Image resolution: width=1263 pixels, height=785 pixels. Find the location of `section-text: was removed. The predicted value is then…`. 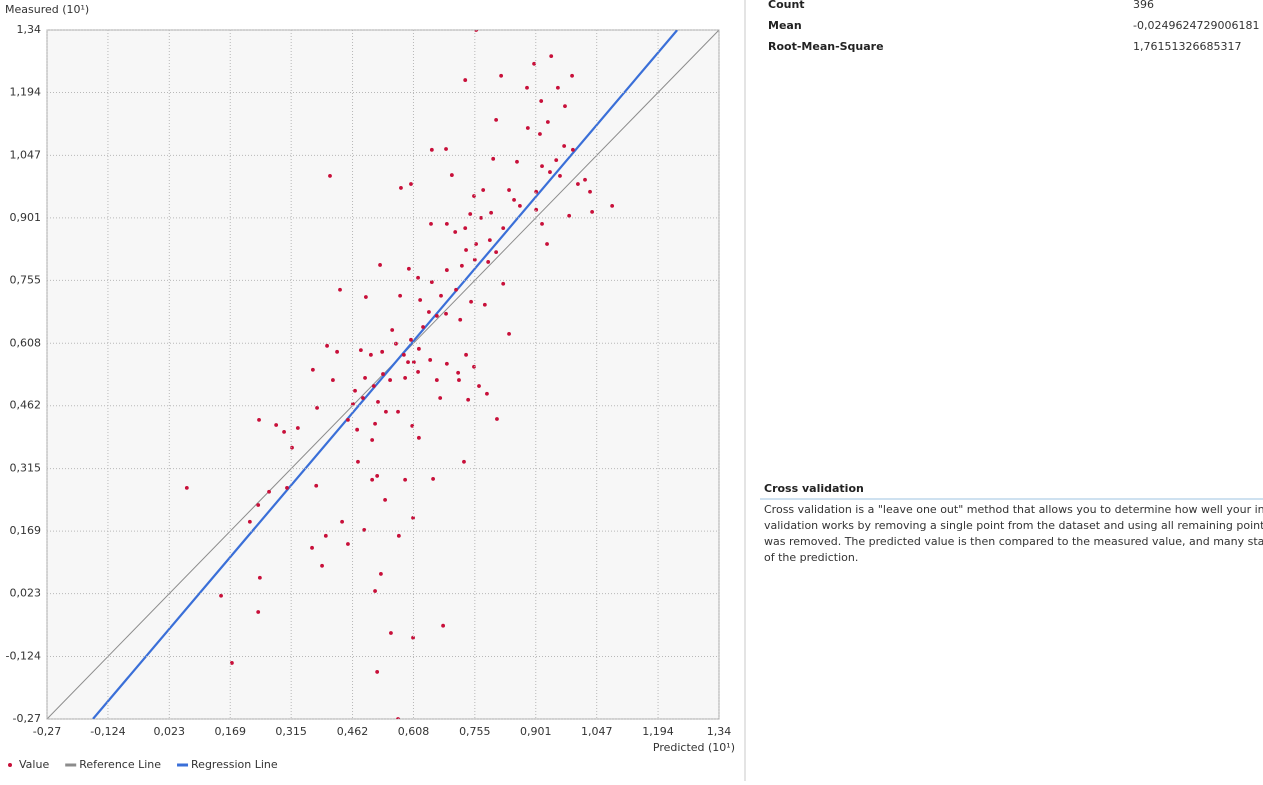

section-text: was removed. The predicted value is then… is located at coordinates (1013, 541).